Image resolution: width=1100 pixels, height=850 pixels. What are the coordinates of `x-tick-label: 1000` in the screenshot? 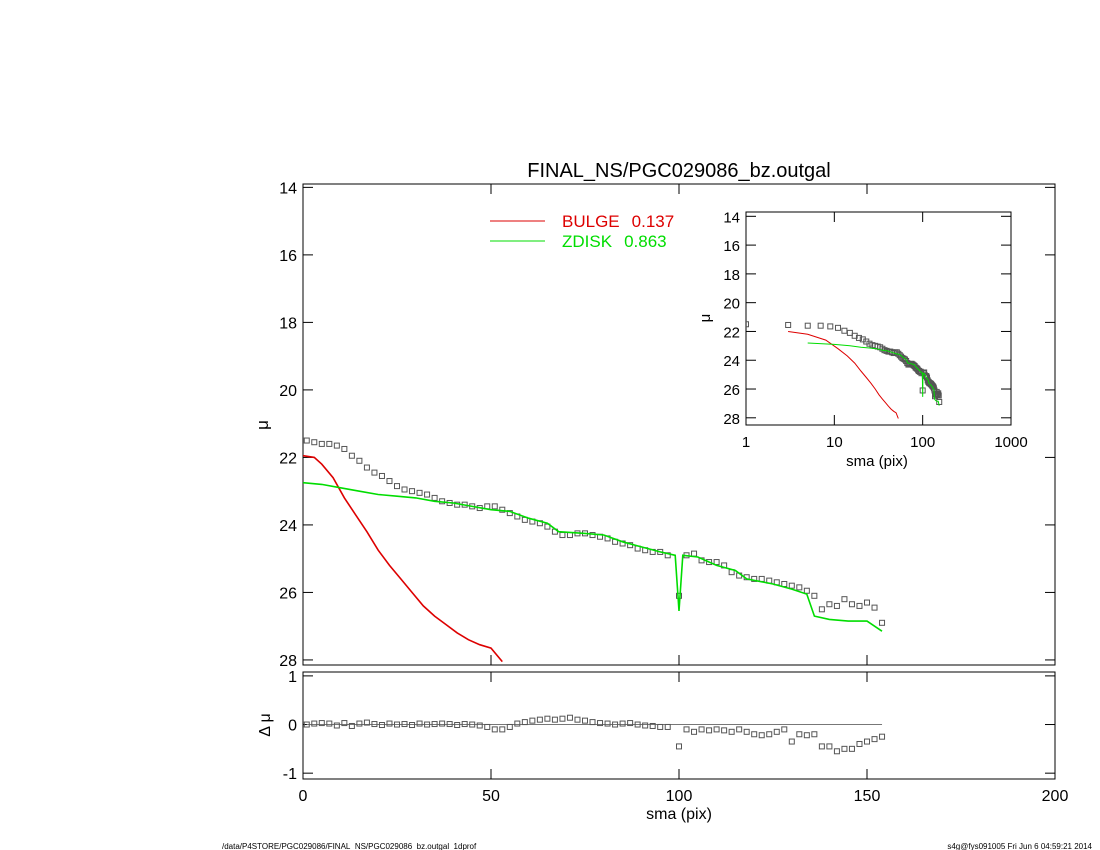 It's located at (1010, 442).